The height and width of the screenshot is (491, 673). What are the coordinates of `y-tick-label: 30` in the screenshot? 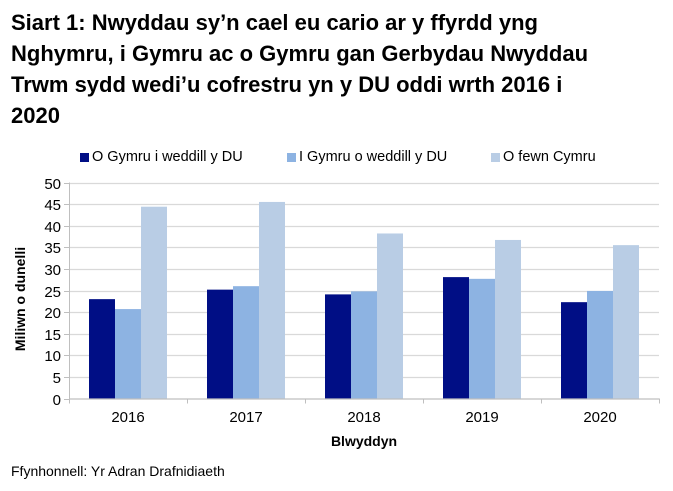 It's located at (52, 270).